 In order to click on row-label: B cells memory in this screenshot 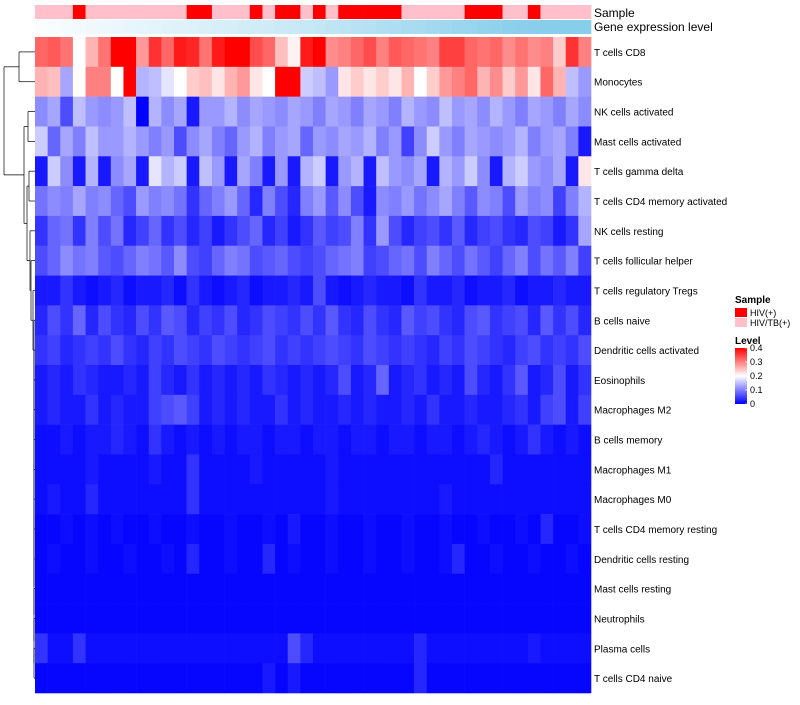, I will do `click(628, 441)`.